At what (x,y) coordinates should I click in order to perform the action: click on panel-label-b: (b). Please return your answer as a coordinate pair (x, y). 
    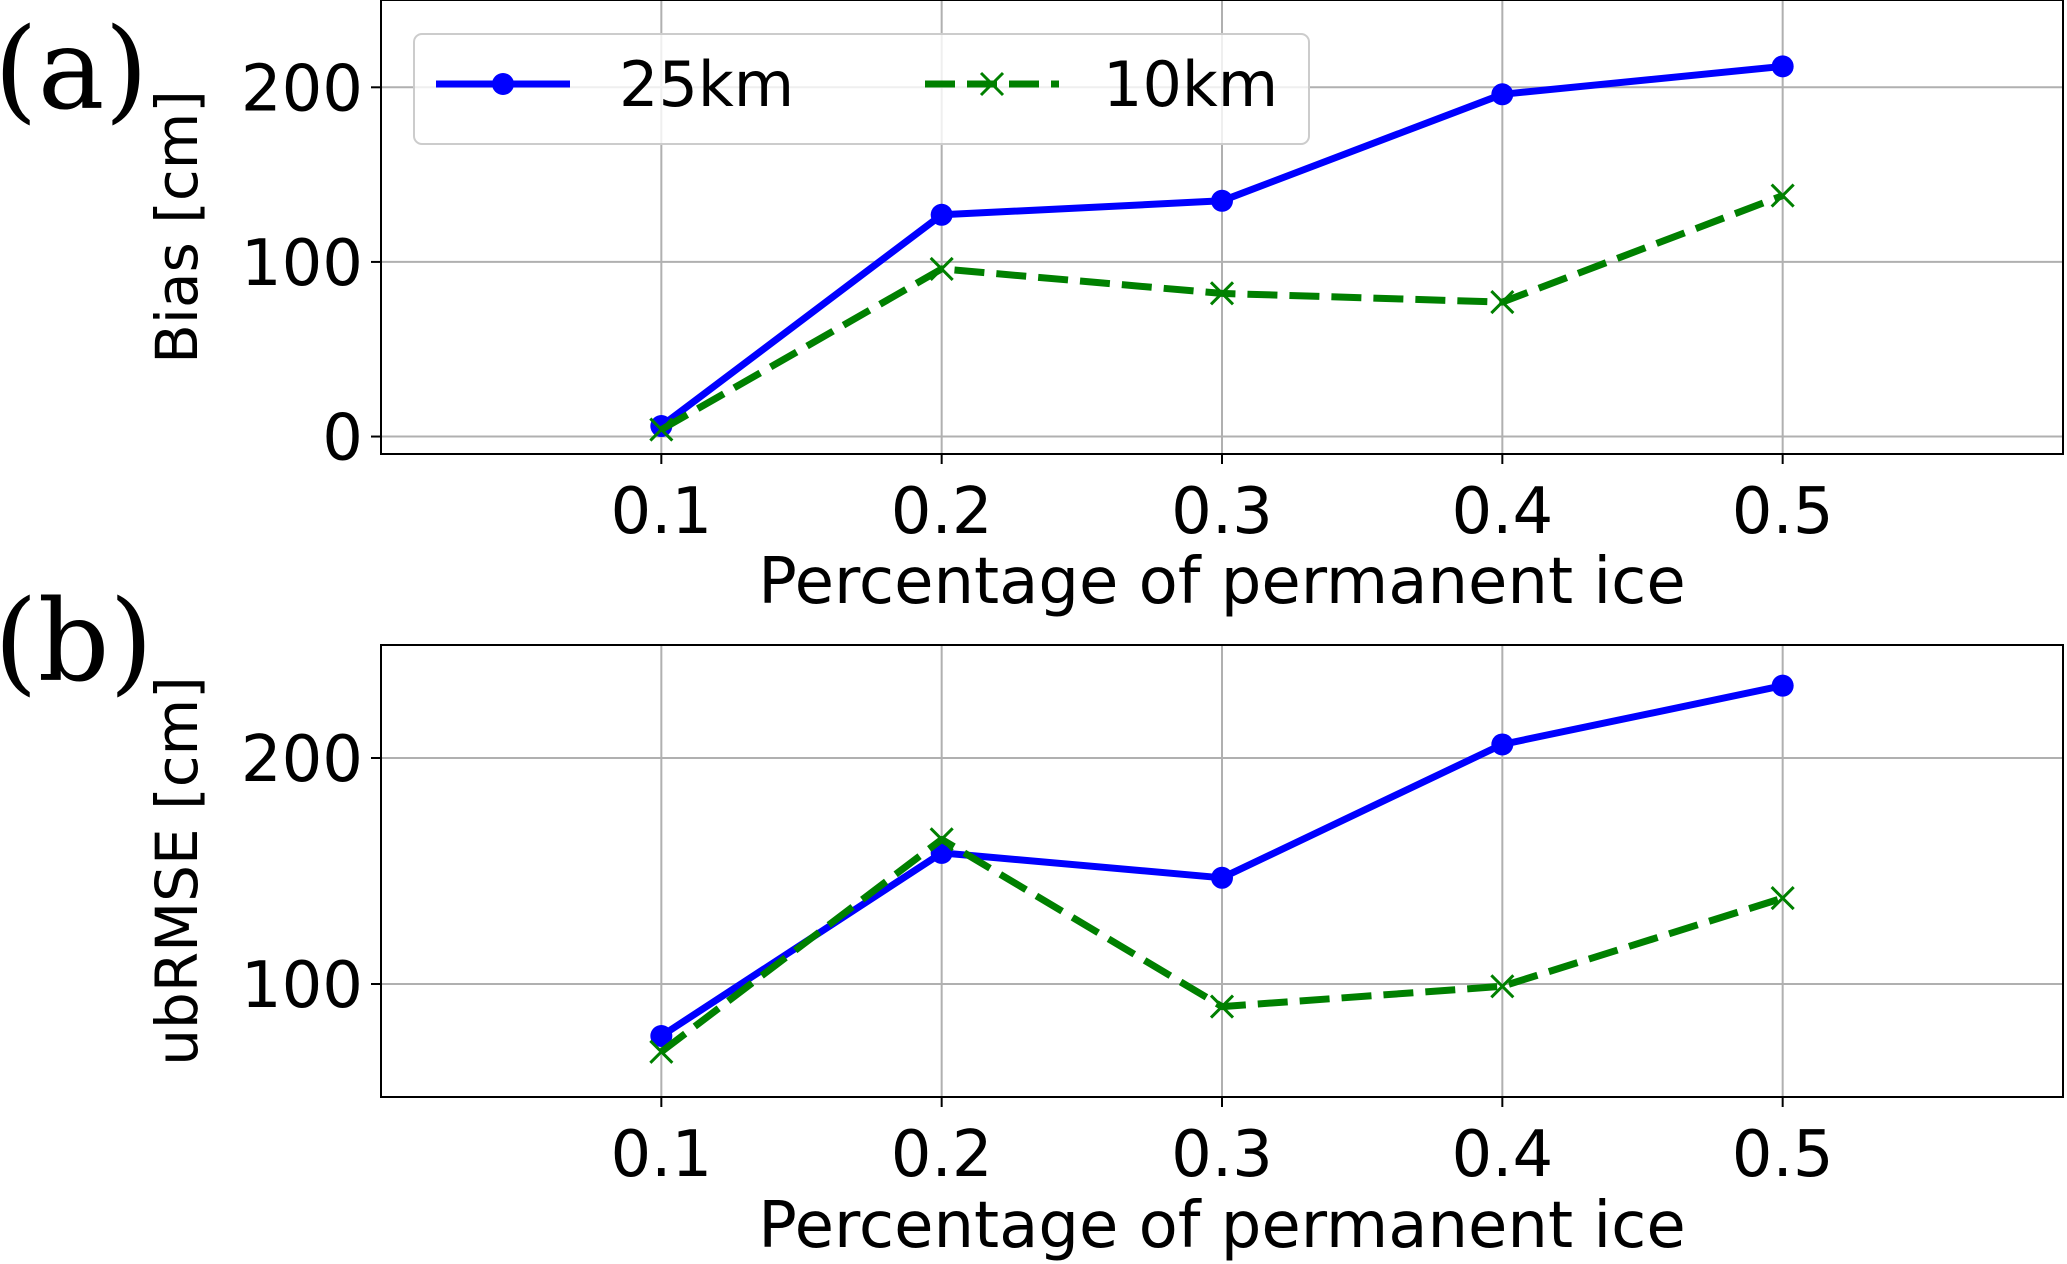
    Looking at the image, I should click on (76, 642).